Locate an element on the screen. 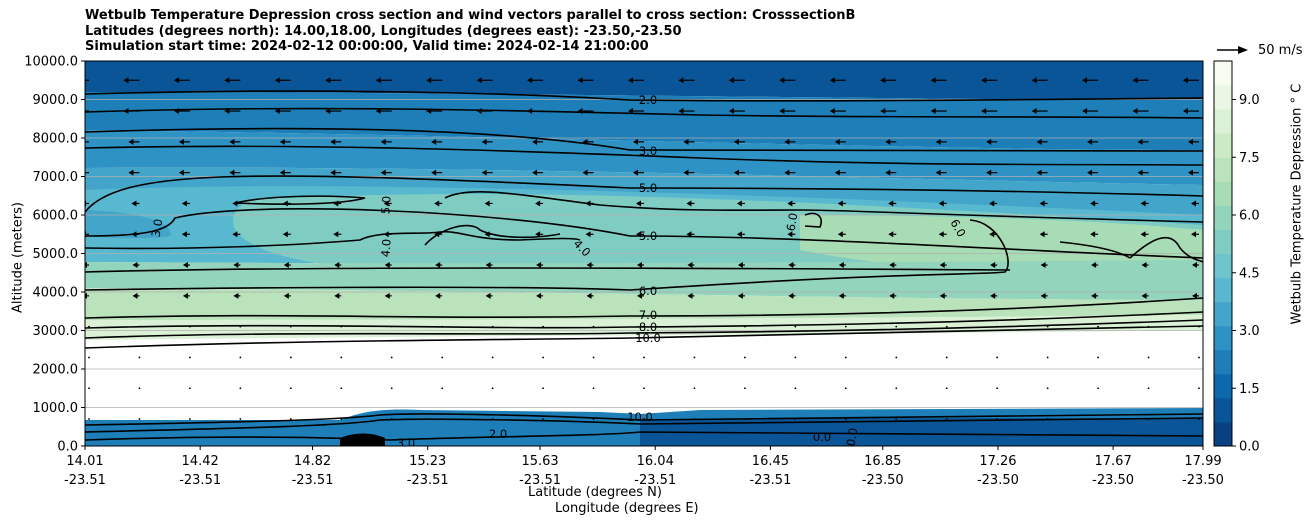 Image resolution: width=1312 pixels, height=526 pixels. y-tick-label-6: 6000.0 is located at coordinates (56, 216).